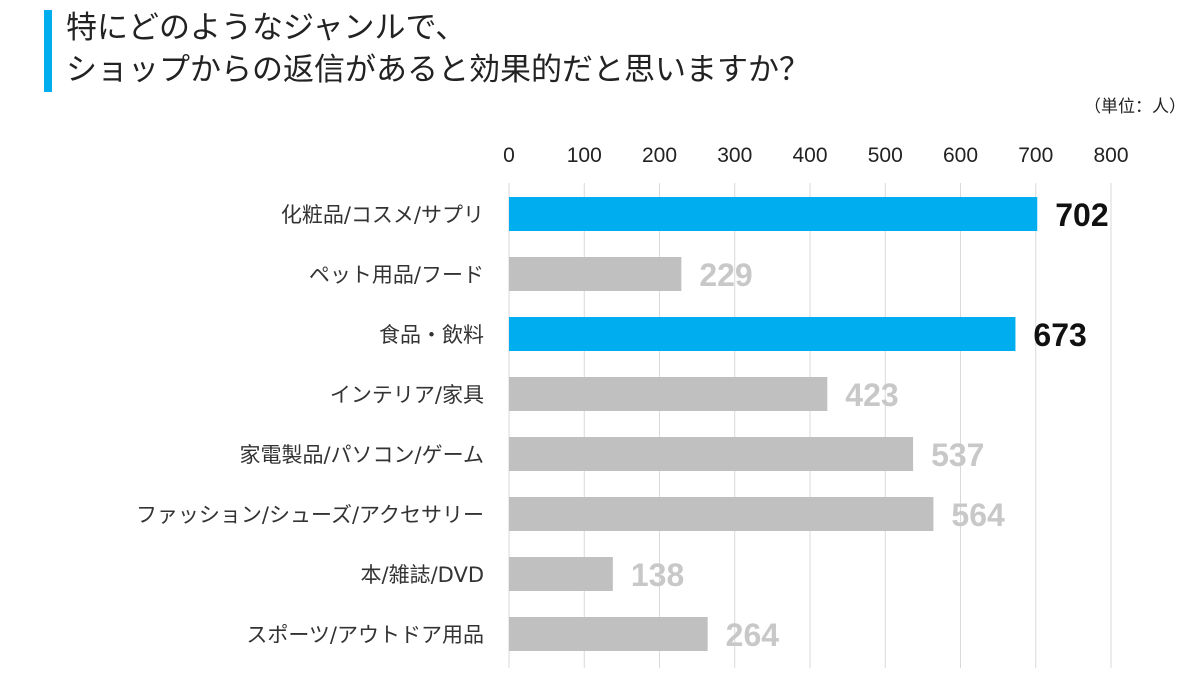 This screenshot has height=700, width=1200. I want to click on category-label: 化粧品/コスメ/サプリ, so click(382, 215).